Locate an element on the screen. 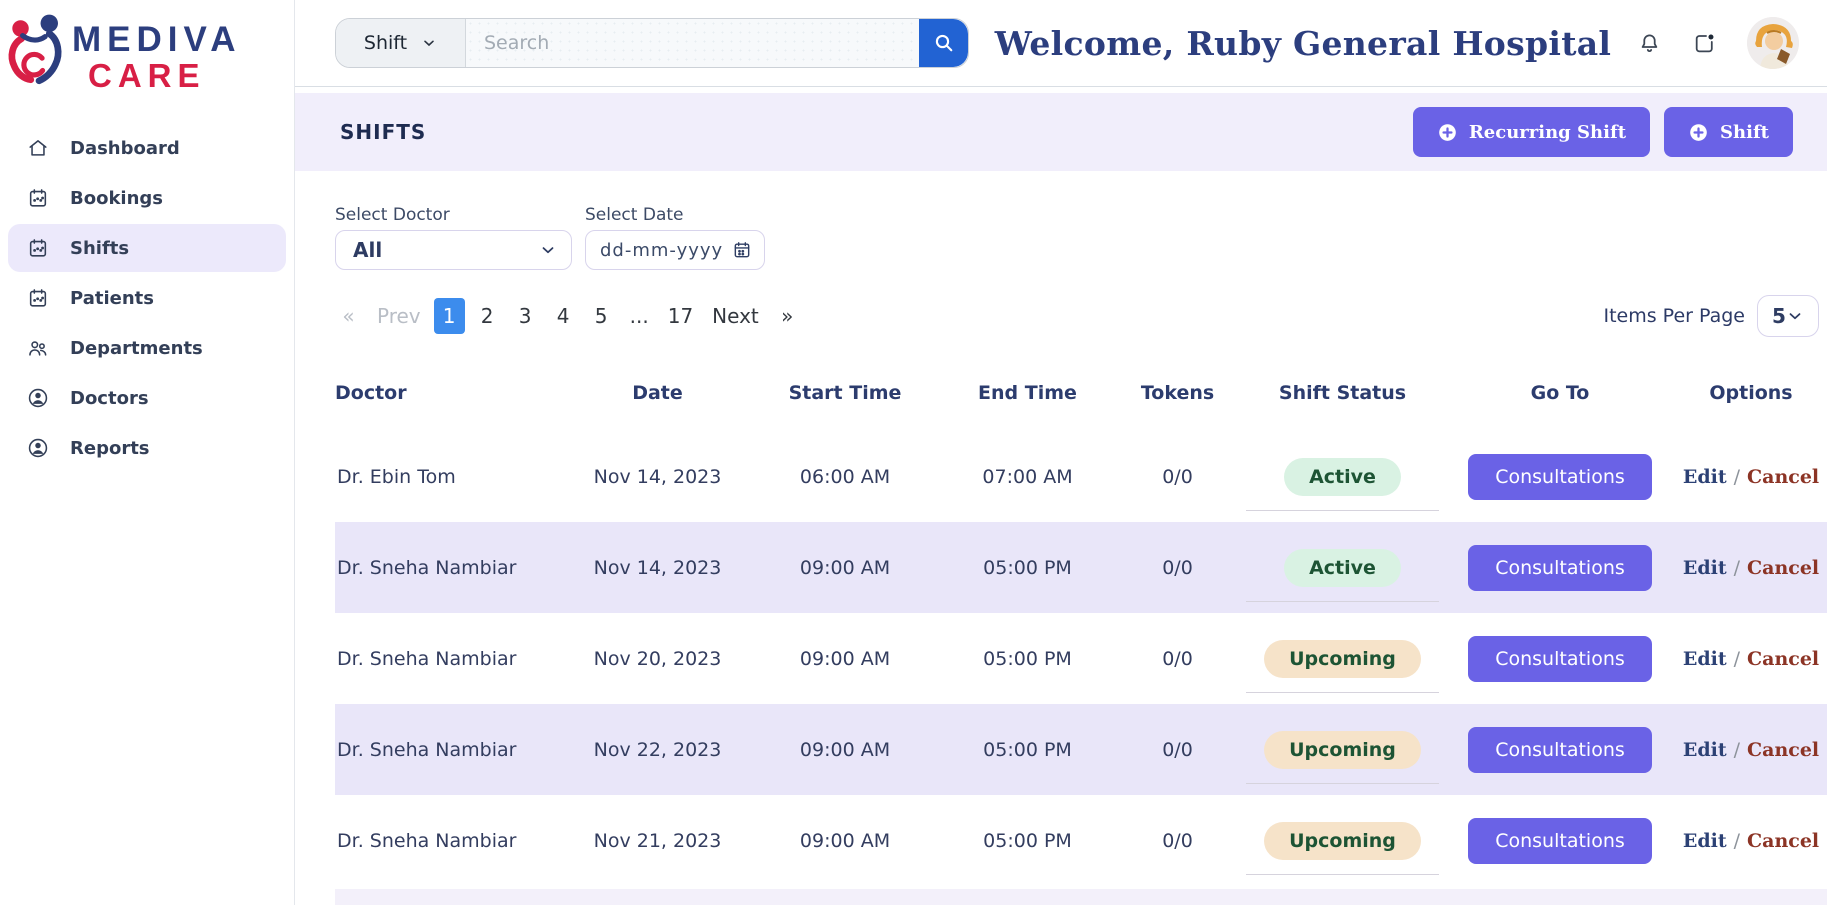 Image resolution: width=1827 pixels, height=905 pixels. search-category-select: Shift is located at coordinates (401, 43).